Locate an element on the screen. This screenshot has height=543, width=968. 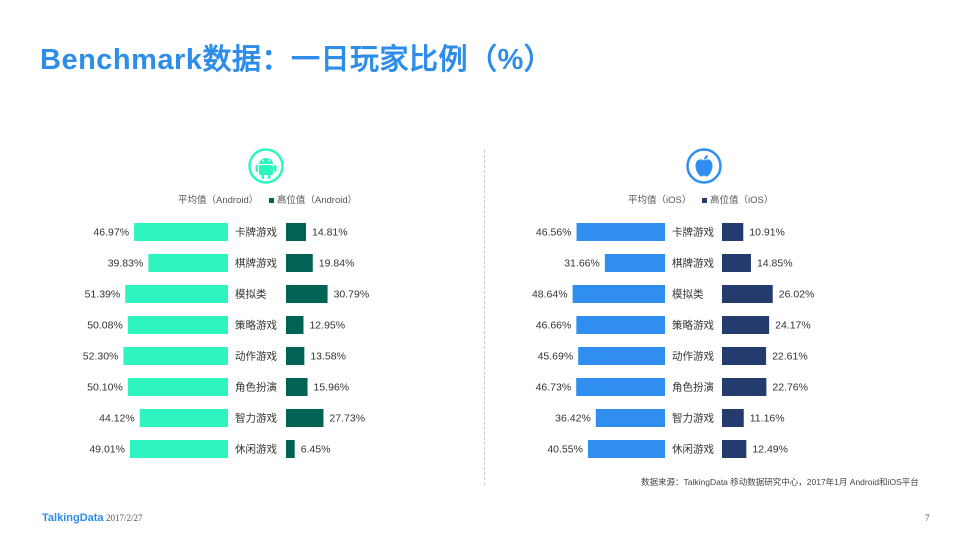
bar-label-high: 14.85% is located at coordinates (775, 264).